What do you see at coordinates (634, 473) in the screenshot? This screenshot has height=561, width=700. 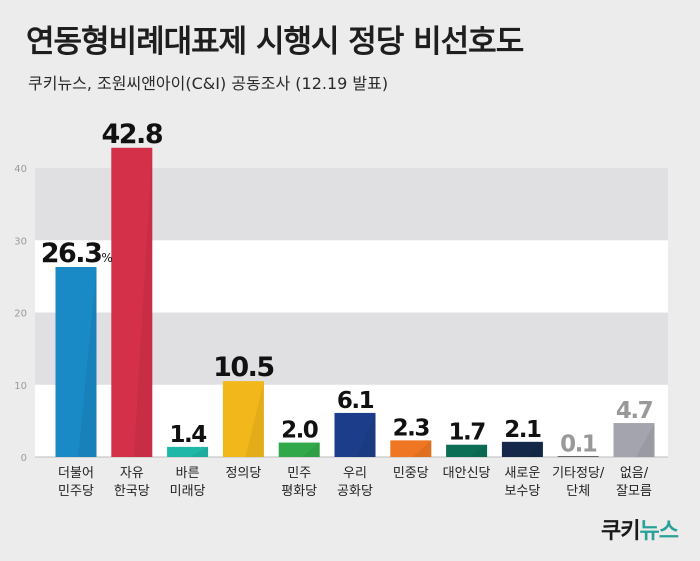 I see `category-label: 없음/` at bounding box center [634, 473].